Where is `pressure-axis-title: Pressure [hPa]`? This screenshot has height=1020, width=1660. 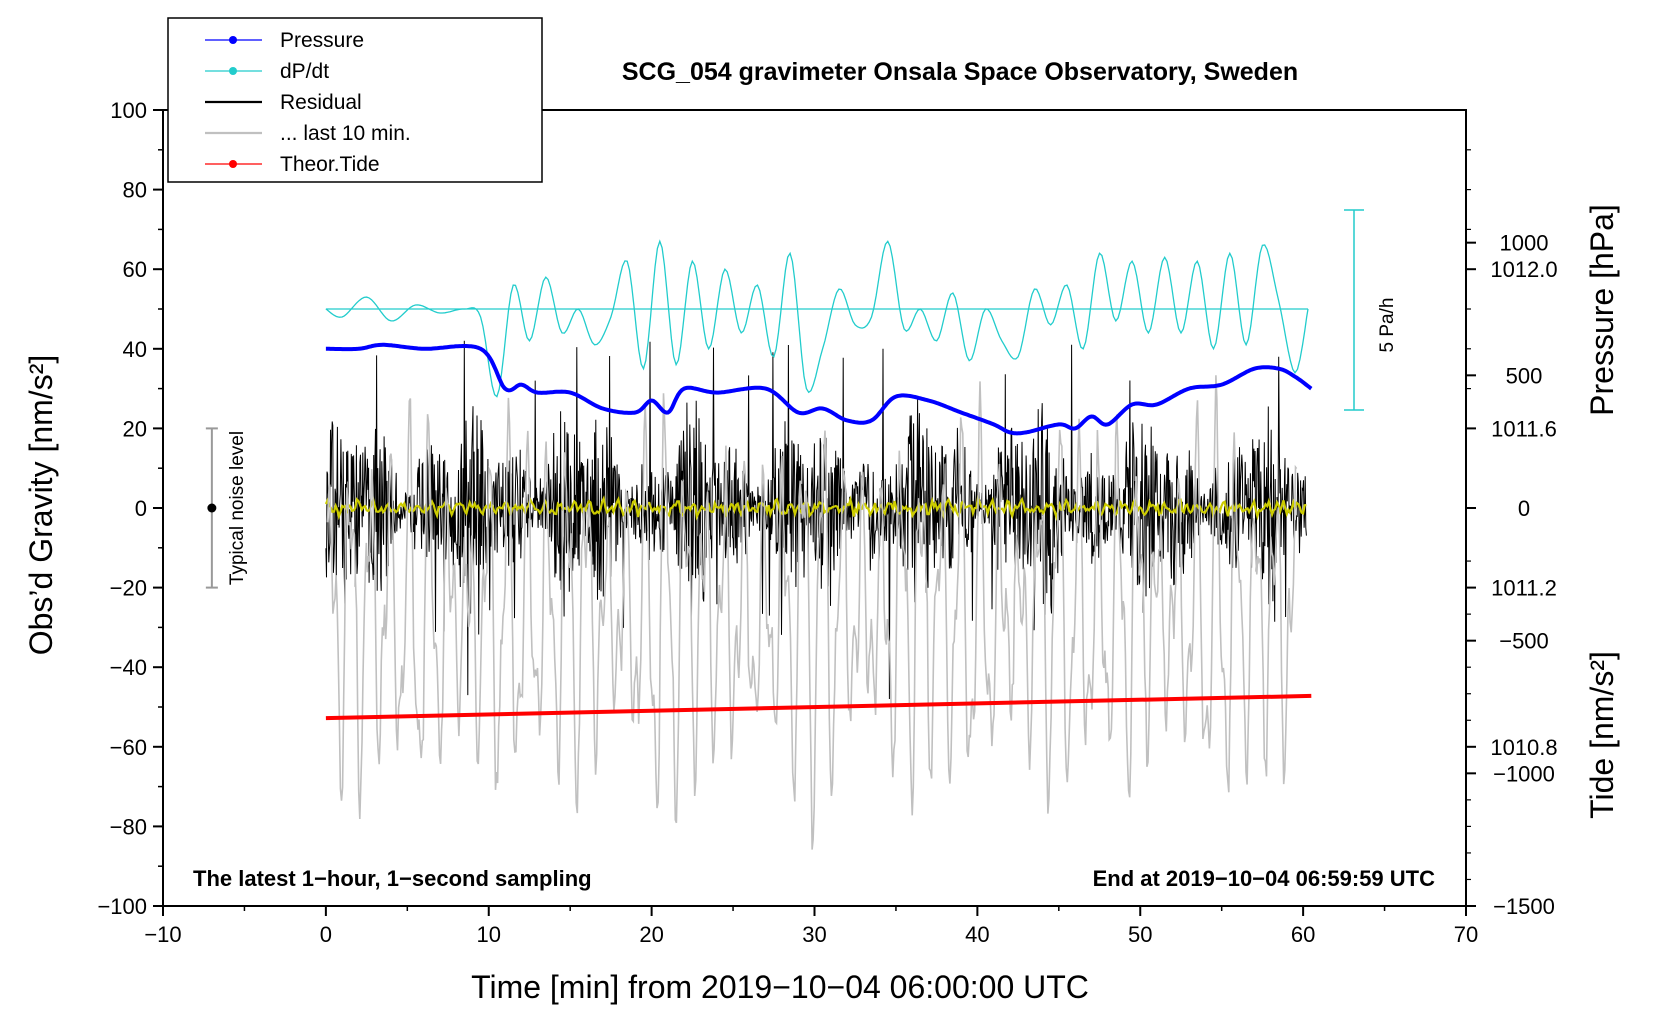
pressure-axis-title: Pressure [hPa] is located at coordinates (1602, 310).